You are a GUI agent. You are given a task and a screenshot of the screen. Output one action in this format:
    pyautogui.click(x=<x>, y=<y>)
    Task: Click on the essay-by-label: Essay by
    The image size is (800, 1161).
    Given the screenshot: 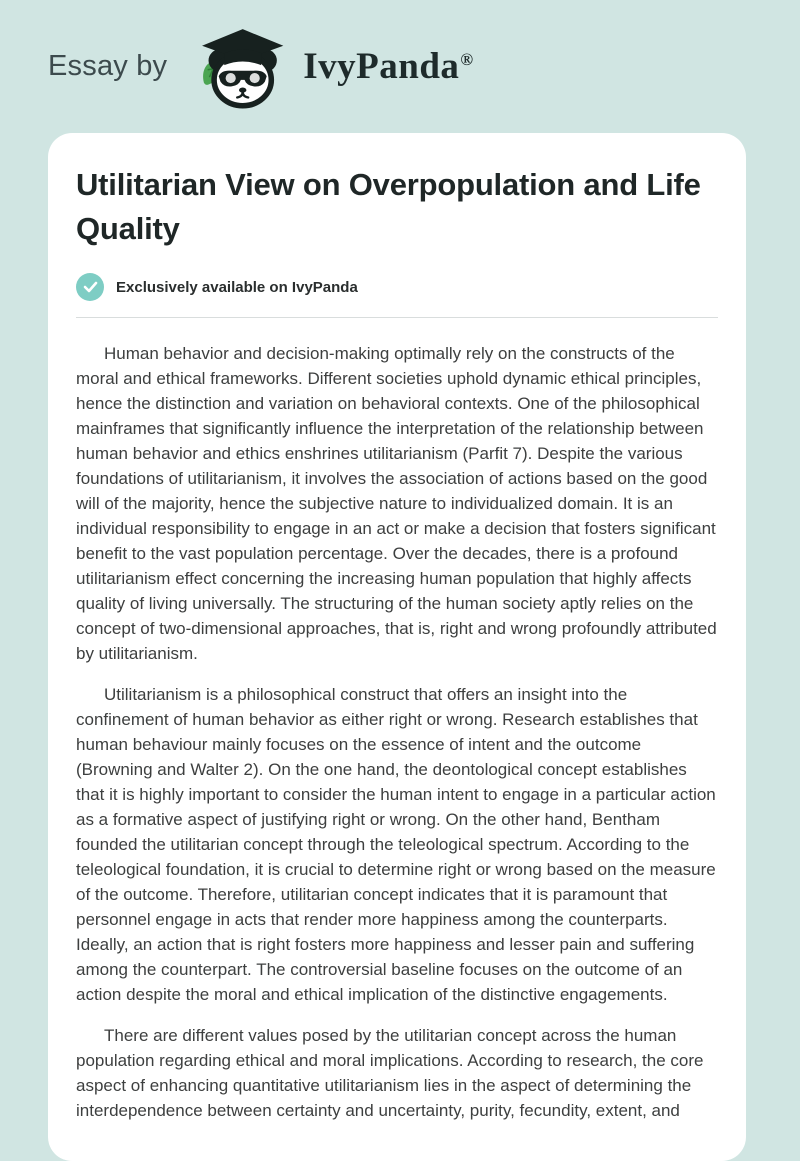 What is the action you would take?
    pyautogui.click(x=108, y=66)
    